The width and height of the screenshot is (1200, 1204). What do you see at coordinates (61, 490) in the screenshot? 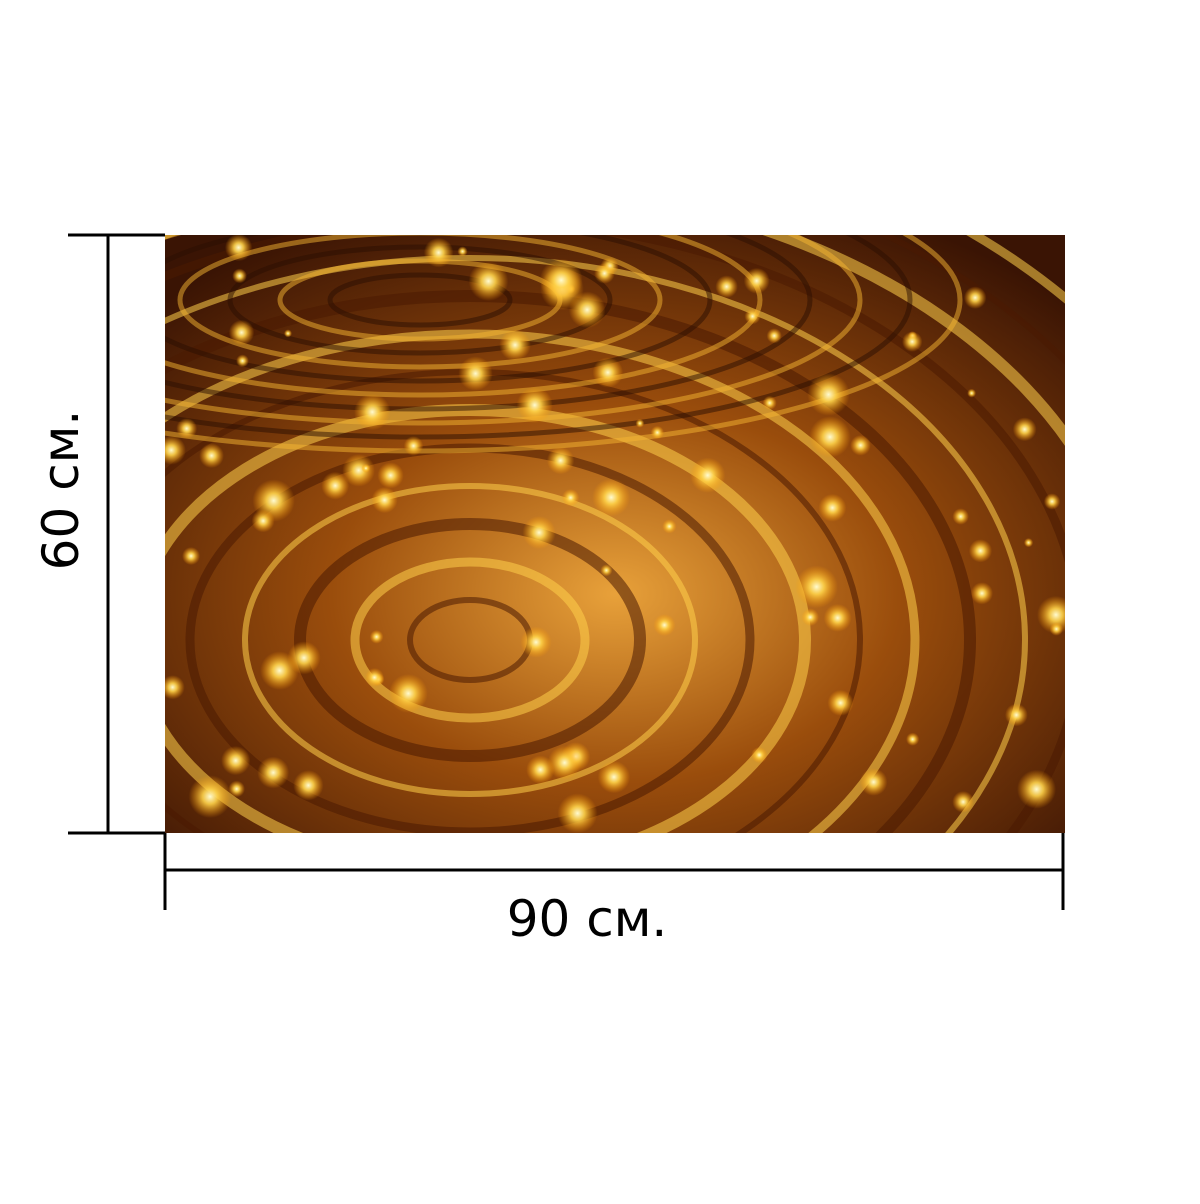
I see `height-label: 60 см.` at bounding box center [61, 490].